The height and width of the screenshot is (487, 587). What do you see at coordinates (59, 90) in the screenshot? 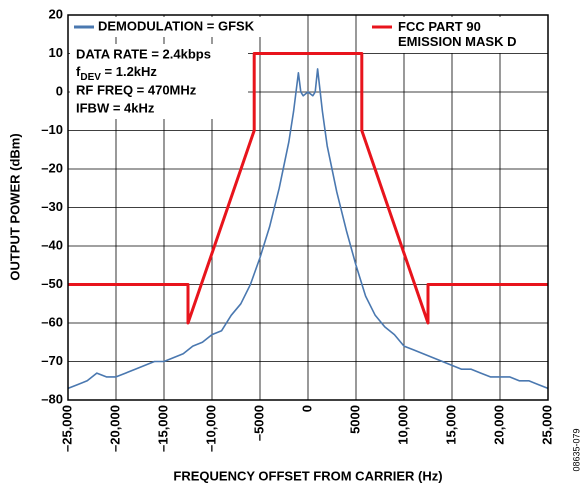
I see `y-tick-label: 0` at bounding box center [59, 90].